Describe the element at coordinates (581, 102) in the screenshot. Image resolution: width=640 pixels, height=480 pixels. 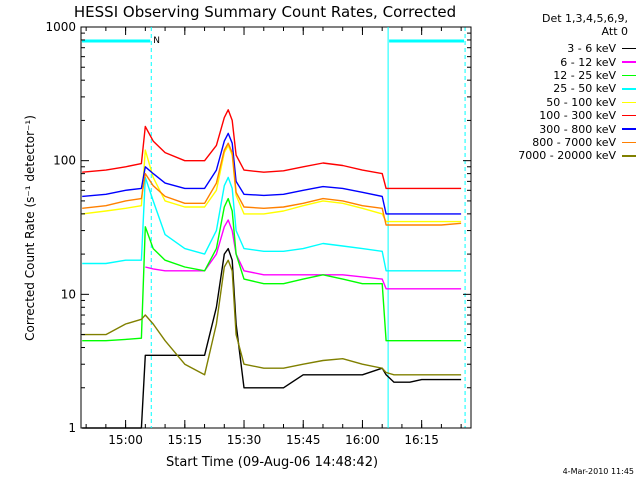
I see `legend-label-4: 50 - 100 keV` at that location.